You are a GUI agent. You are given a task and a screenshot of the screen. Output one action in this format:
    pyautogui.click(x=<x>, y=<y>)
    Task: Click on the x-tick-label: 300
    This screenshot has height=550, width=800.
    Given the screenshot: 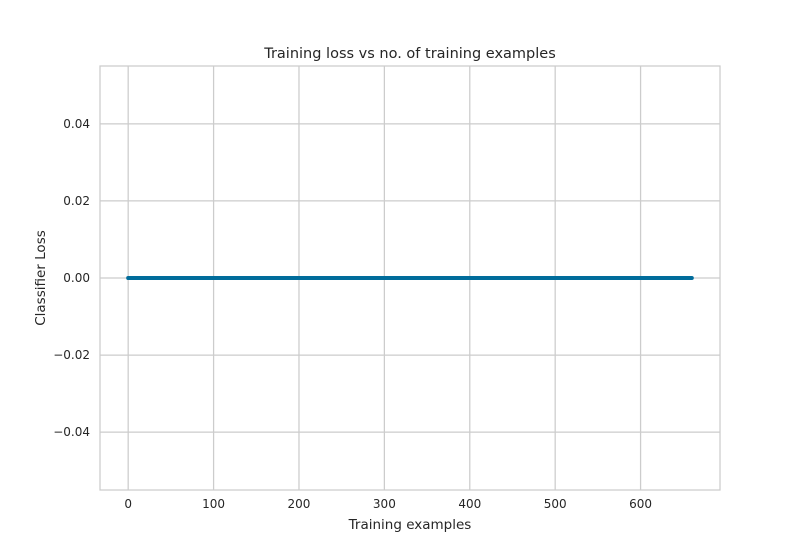 What is the action you would take?
    pyautogui.click(x=384, y=504)
    